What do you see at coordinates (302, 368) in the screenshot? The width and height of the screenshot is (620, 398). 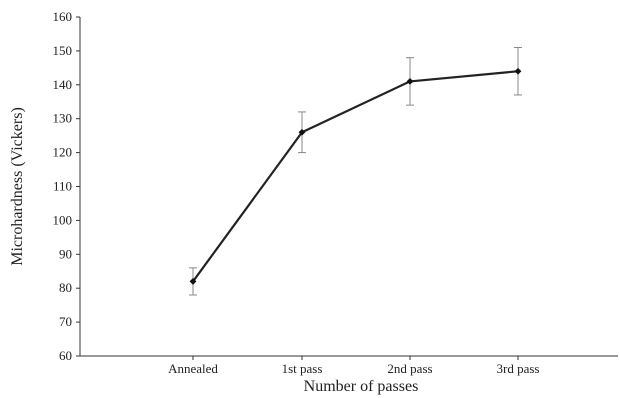 I see `x-tick-label: 1st pass` at bounding box center [302, 368].